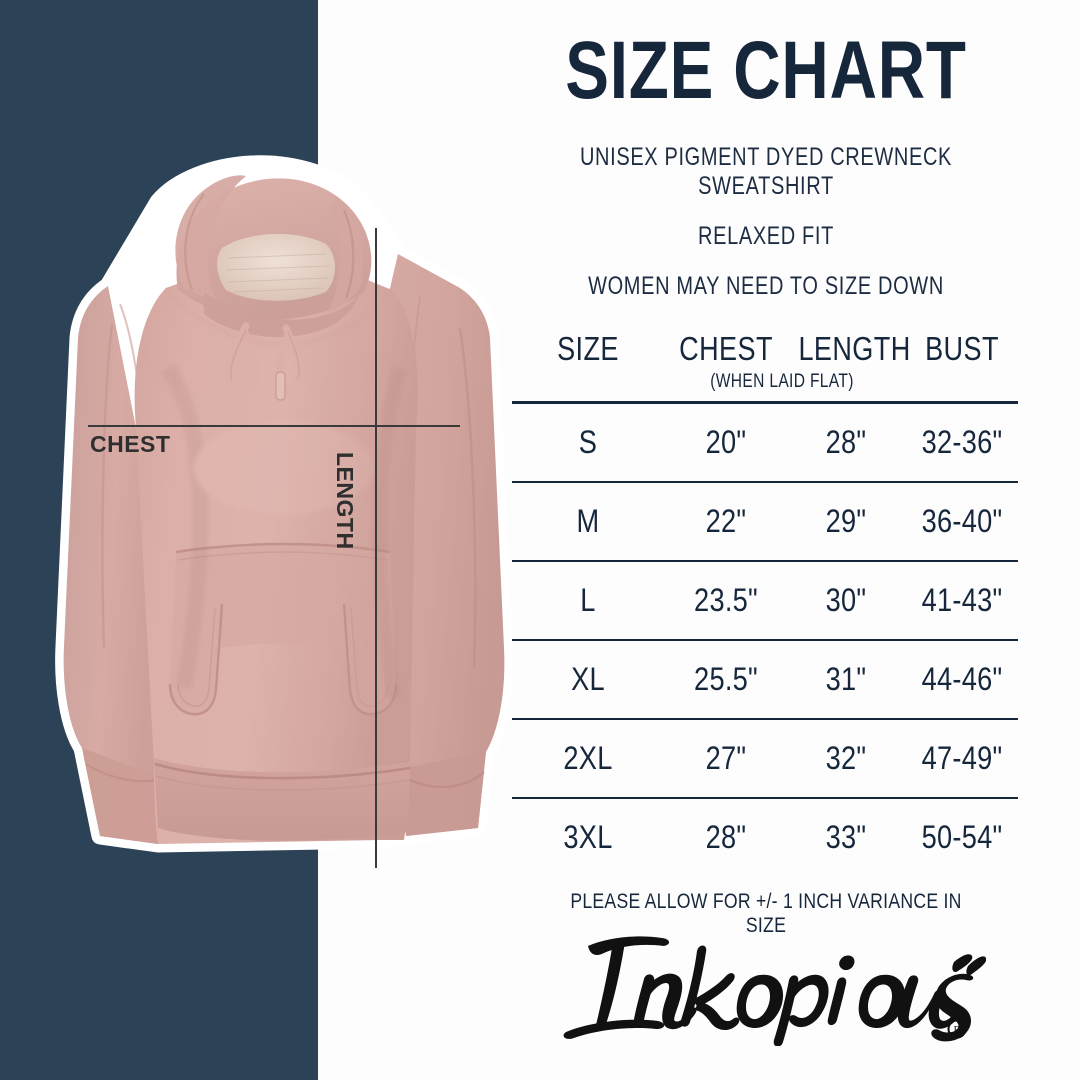 This screenshot has height=1080, width=1080. Describe the element at coordinates (765, 403) in the screenshot. I see `table-rule-top` at that location.